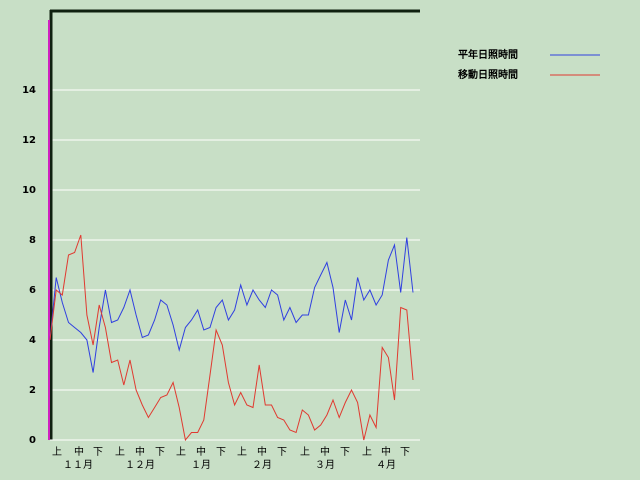 This screenshot has width=640, height=480. What do you see at coordinates (488, 74) in the screenshot?
I see `legend-label: 移動日照時間` at bounding box center [488, 74].